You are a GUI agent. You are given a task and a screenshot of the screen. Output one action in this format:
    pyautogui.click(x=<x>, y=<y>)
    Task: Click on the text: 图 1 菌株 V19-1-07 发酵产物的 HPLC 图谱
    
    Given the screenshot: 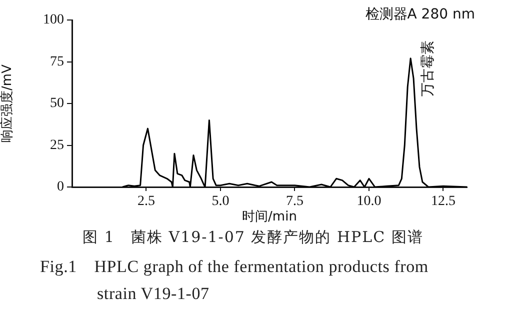 What is the action you would take?
    pyautogui.click(x=253, y=237)
    